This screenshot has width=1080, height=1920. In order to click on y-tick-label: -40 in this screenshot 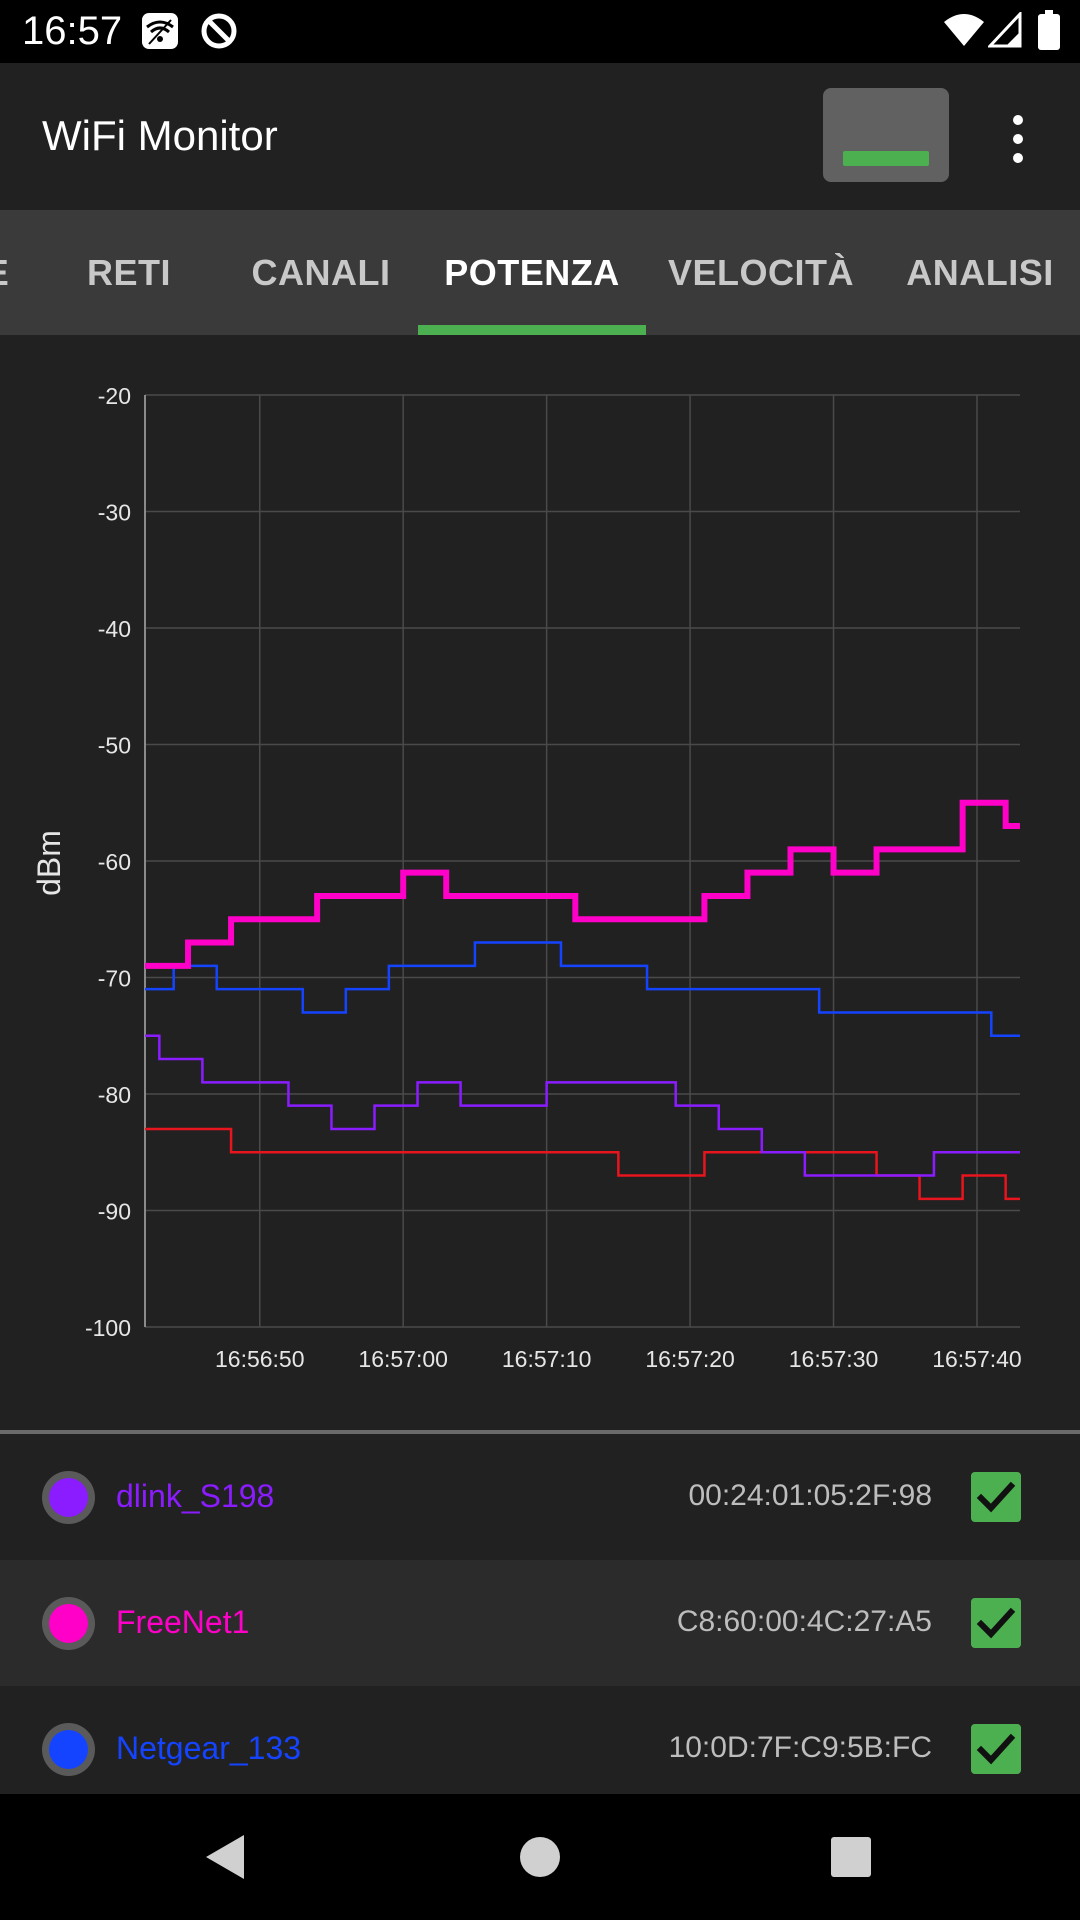, I will do `click(114, 629)`.